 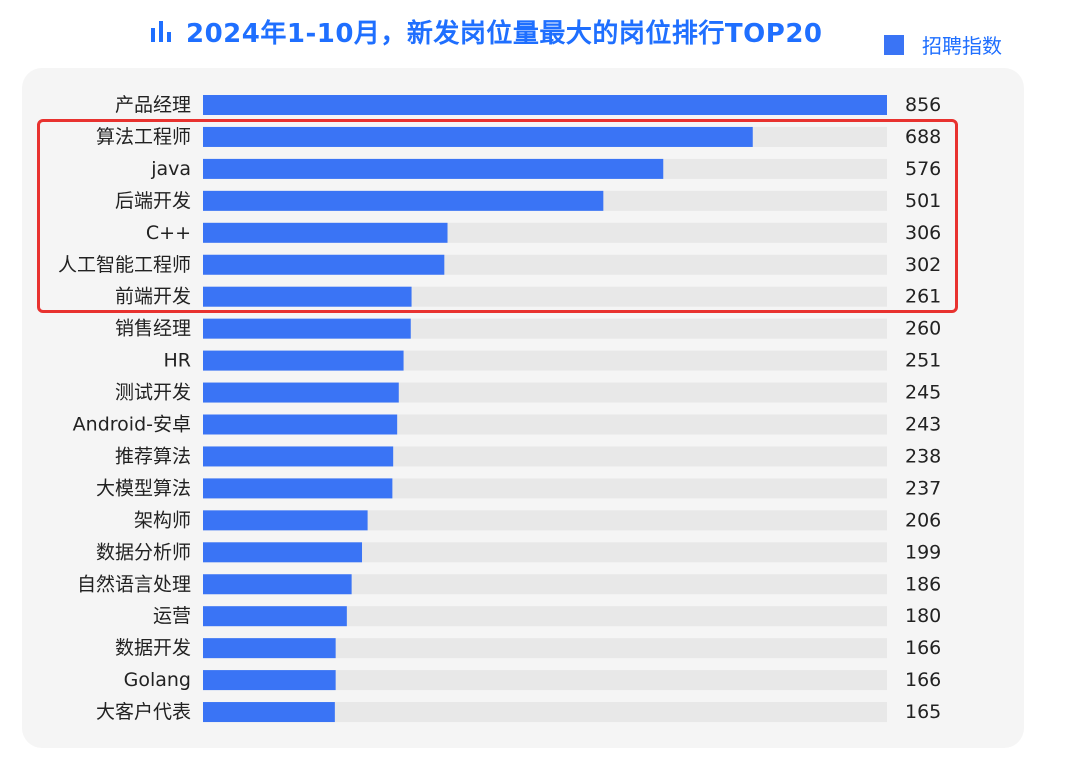 I want to click on bar-row: 后端开发 501, so click(x=528, y=201).